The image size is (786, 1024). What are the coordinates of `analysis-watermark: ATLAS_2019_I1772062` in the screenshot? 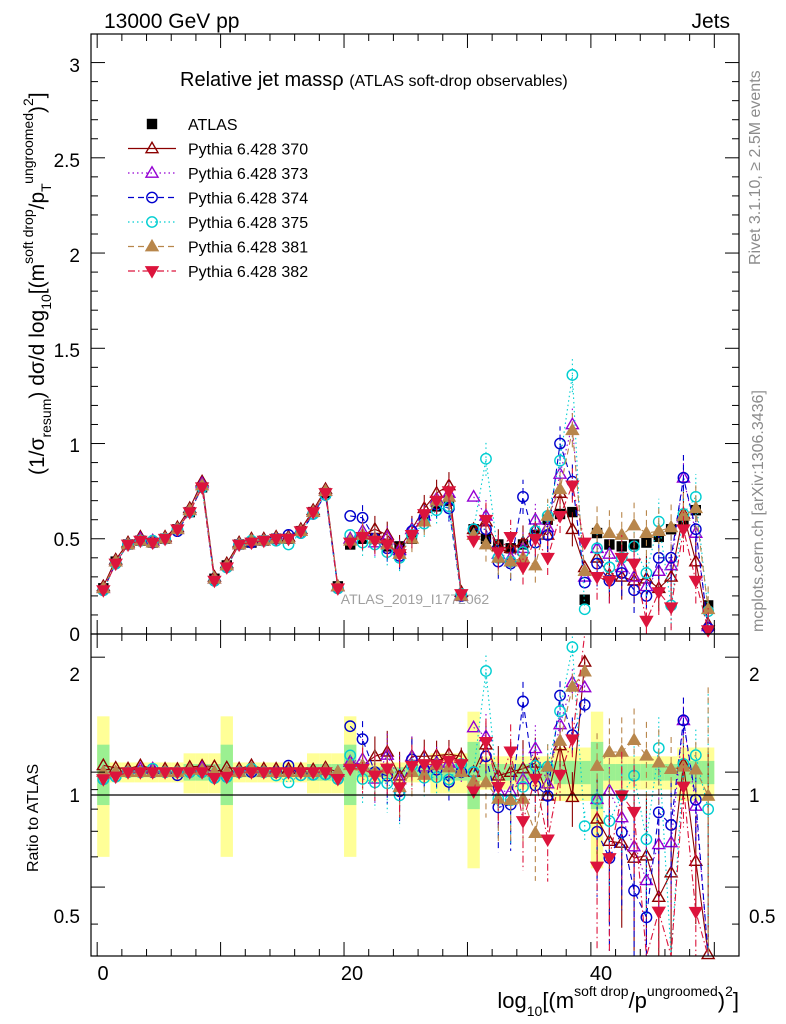 It's located at (415, 599).